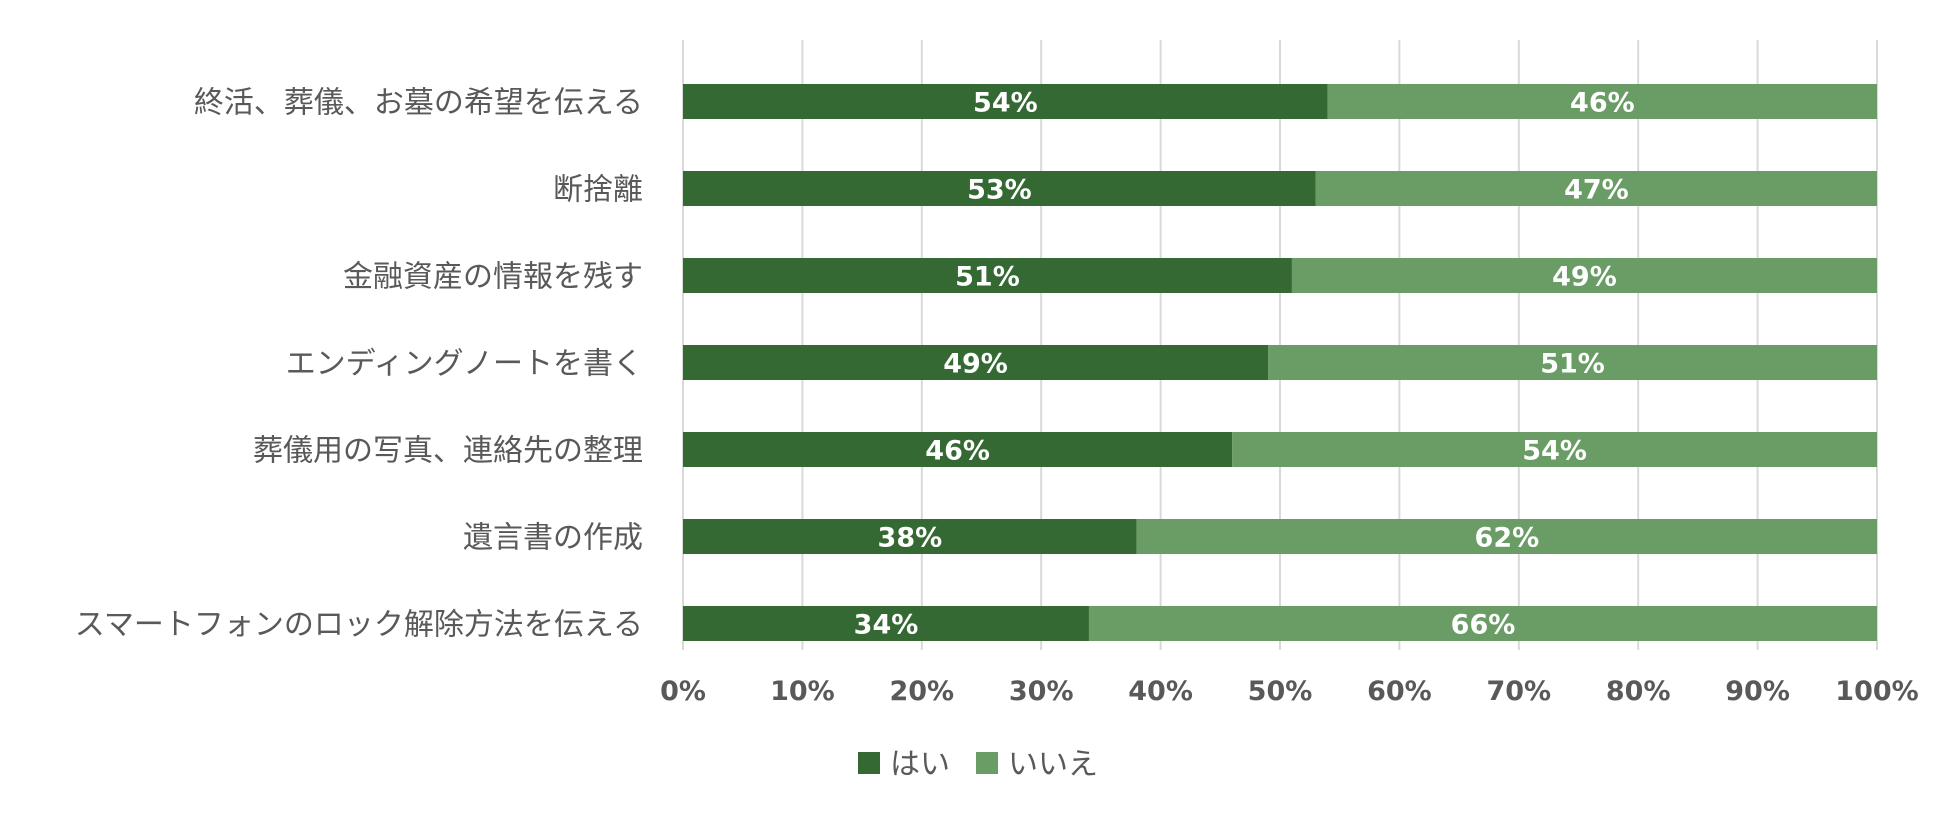  I want to click on category-label: スマートフォンのロック解除方法を伝える, so click(359, 625).